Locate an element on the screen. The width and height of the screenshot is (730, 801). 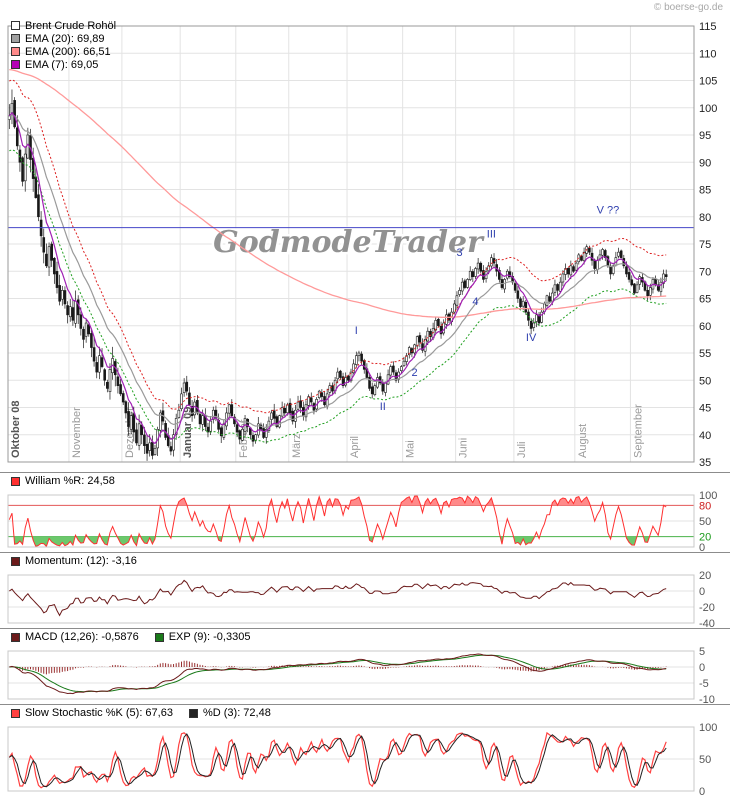
ema20-swatch is located at coordinates (15, 38).